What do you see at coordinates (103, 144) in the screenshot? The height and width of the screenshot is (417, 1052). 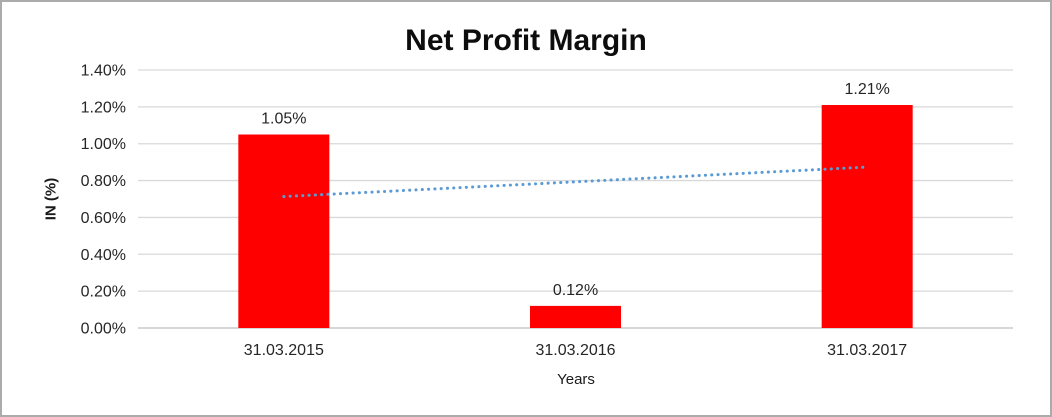 I see `y-tick-label: 1.00%` at bounding box center [103, 144].